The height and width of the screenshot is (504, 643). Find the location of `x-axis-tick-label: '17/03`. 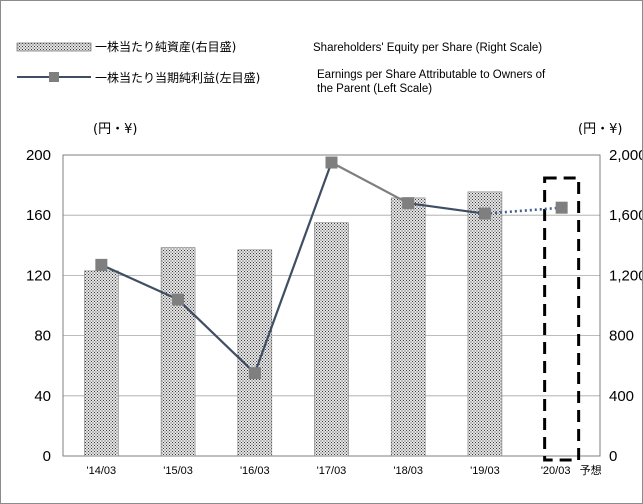

x-axis-tick-label: '17/03 is located at coordinates (332, 471).